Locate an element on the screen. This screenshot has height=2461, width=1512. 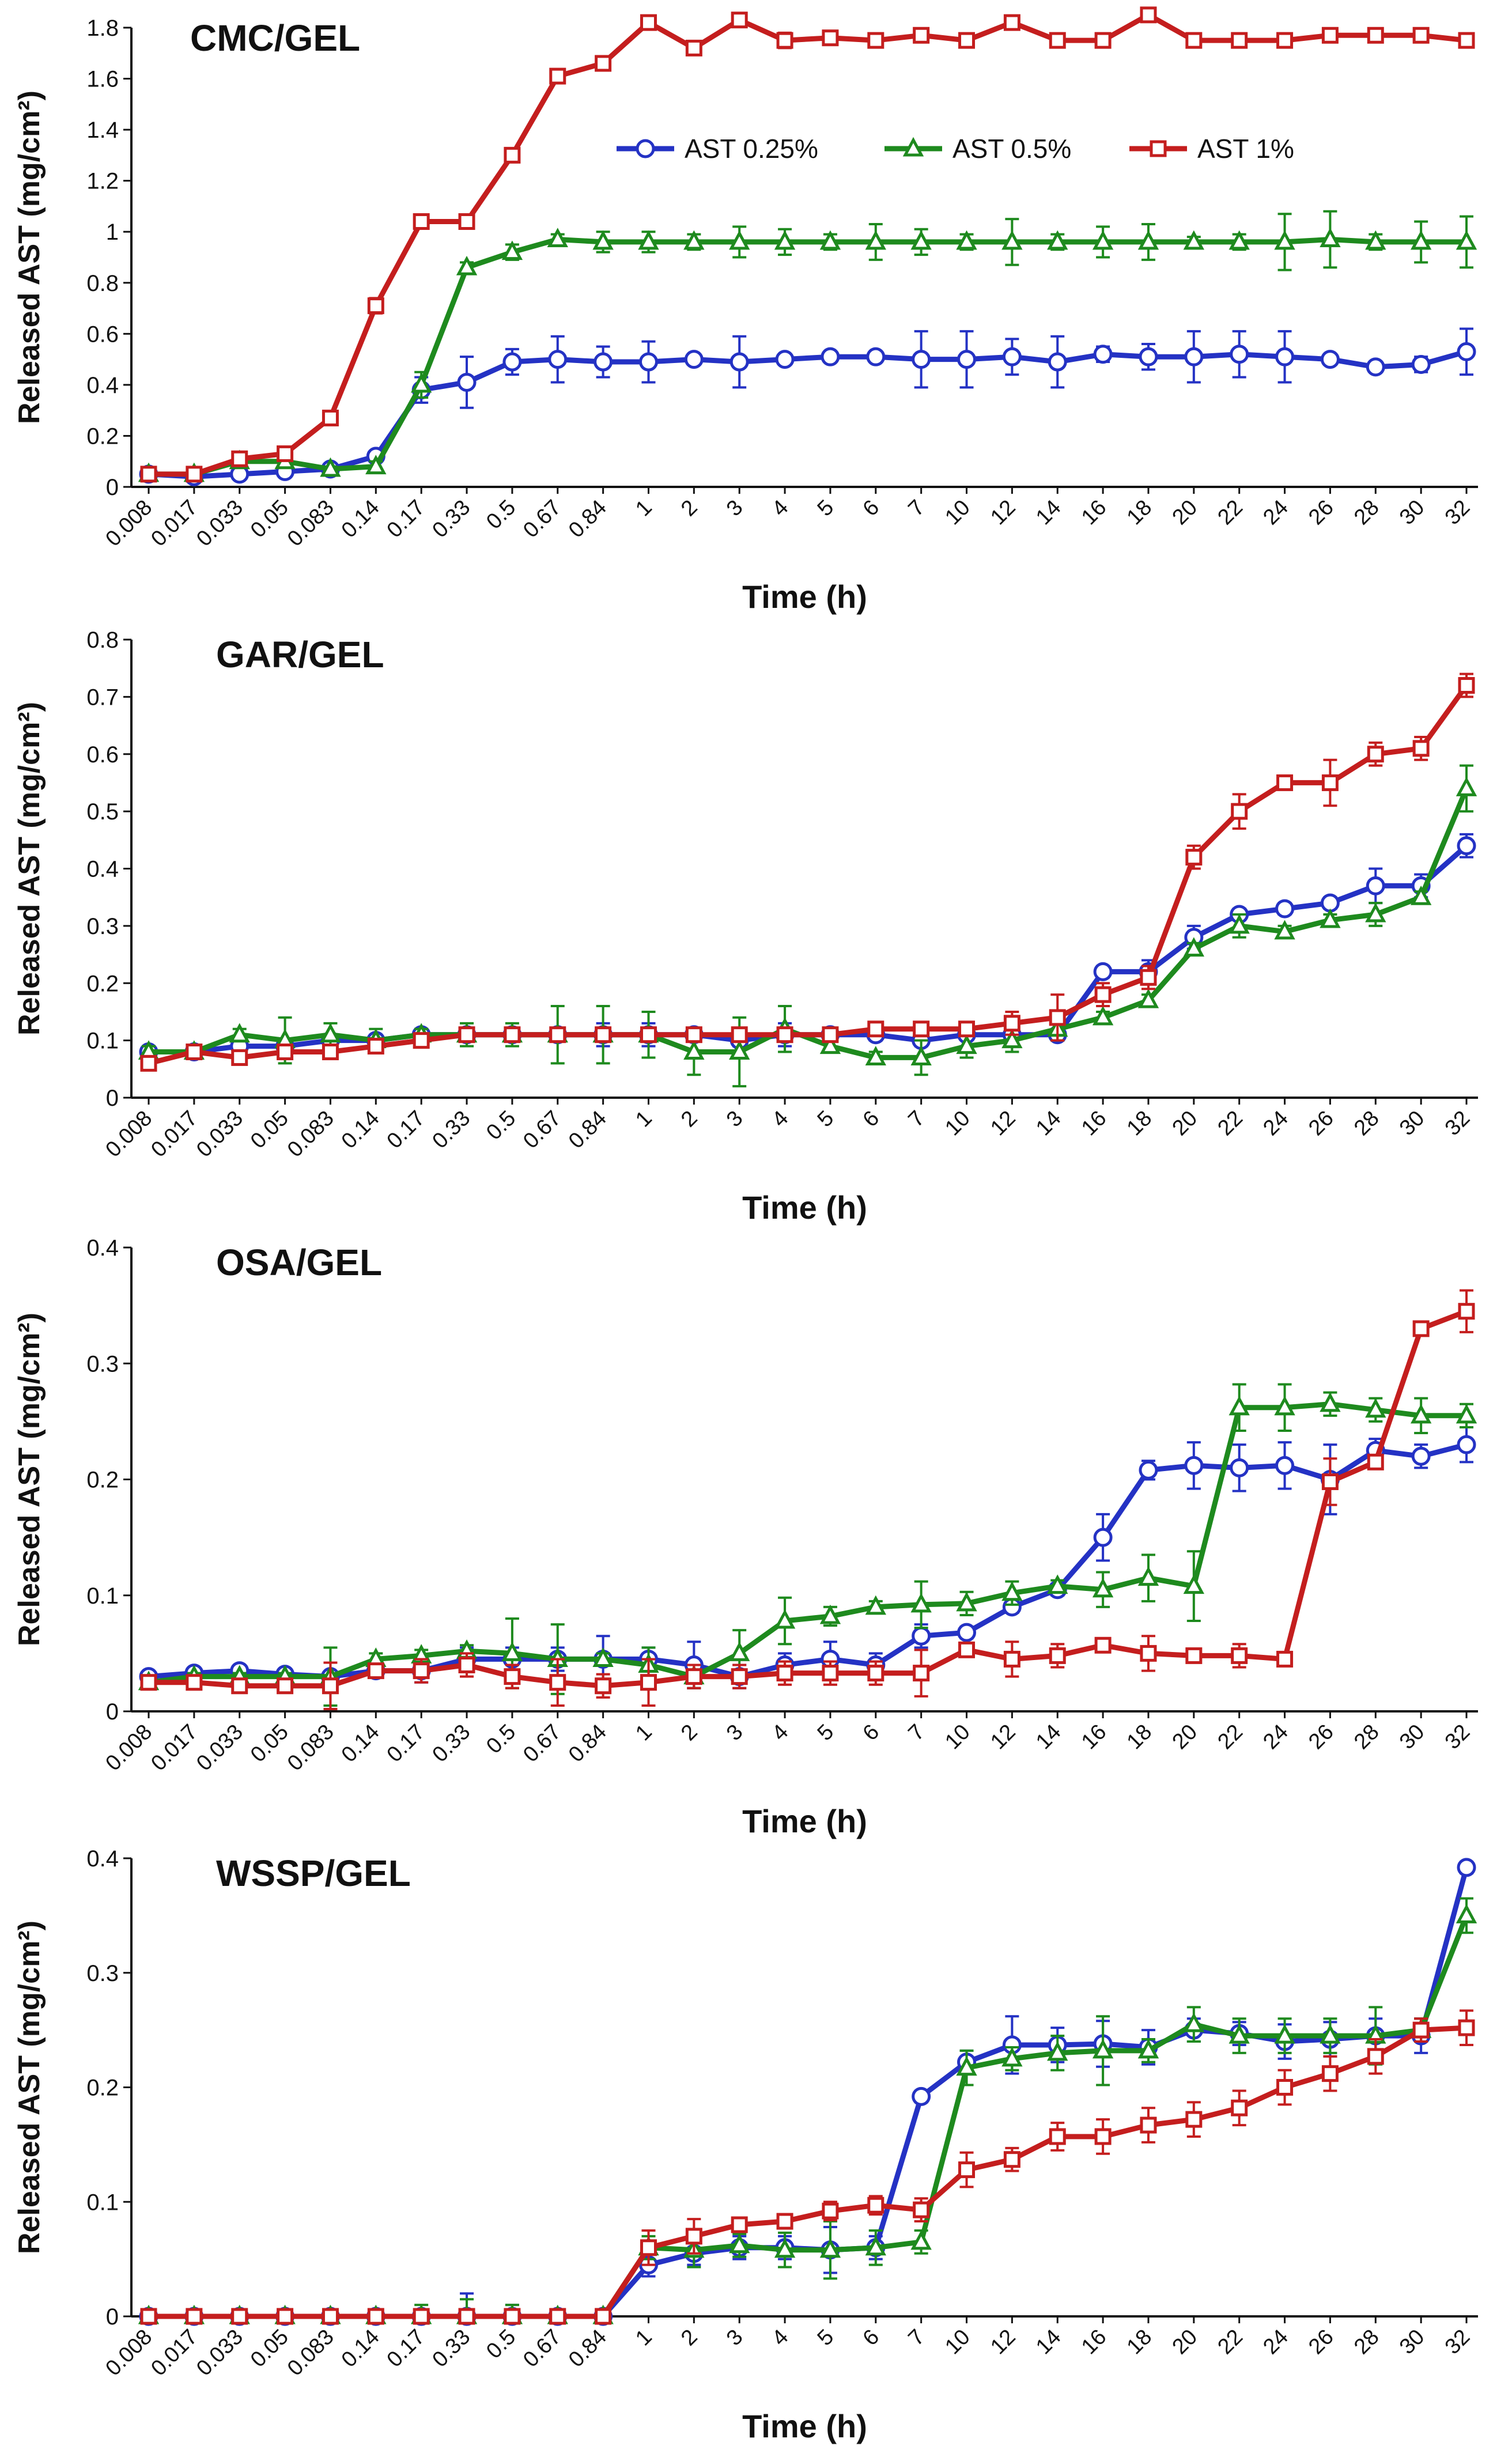
x-tick-label: 3 is located at coordinates (735, 1733).